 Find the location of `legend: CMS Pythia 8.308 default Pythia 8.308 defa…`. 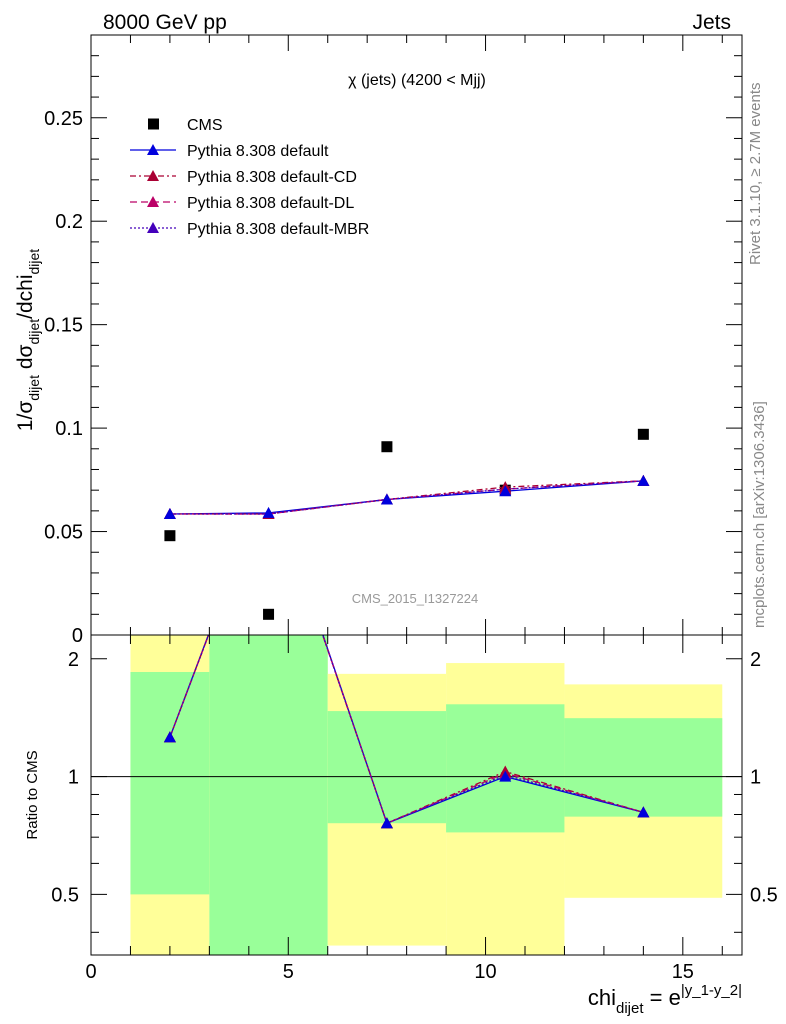

legend: CMS Pythia 8.308 default Pythia 8.308 defa… is located at coordinates (249, 177).